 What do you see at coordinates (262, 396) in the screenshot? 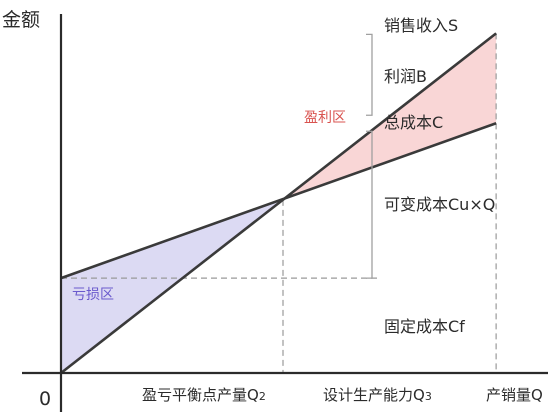
I see `breakeven-quantity-subscript: 2` at bounding box center [262, 396].